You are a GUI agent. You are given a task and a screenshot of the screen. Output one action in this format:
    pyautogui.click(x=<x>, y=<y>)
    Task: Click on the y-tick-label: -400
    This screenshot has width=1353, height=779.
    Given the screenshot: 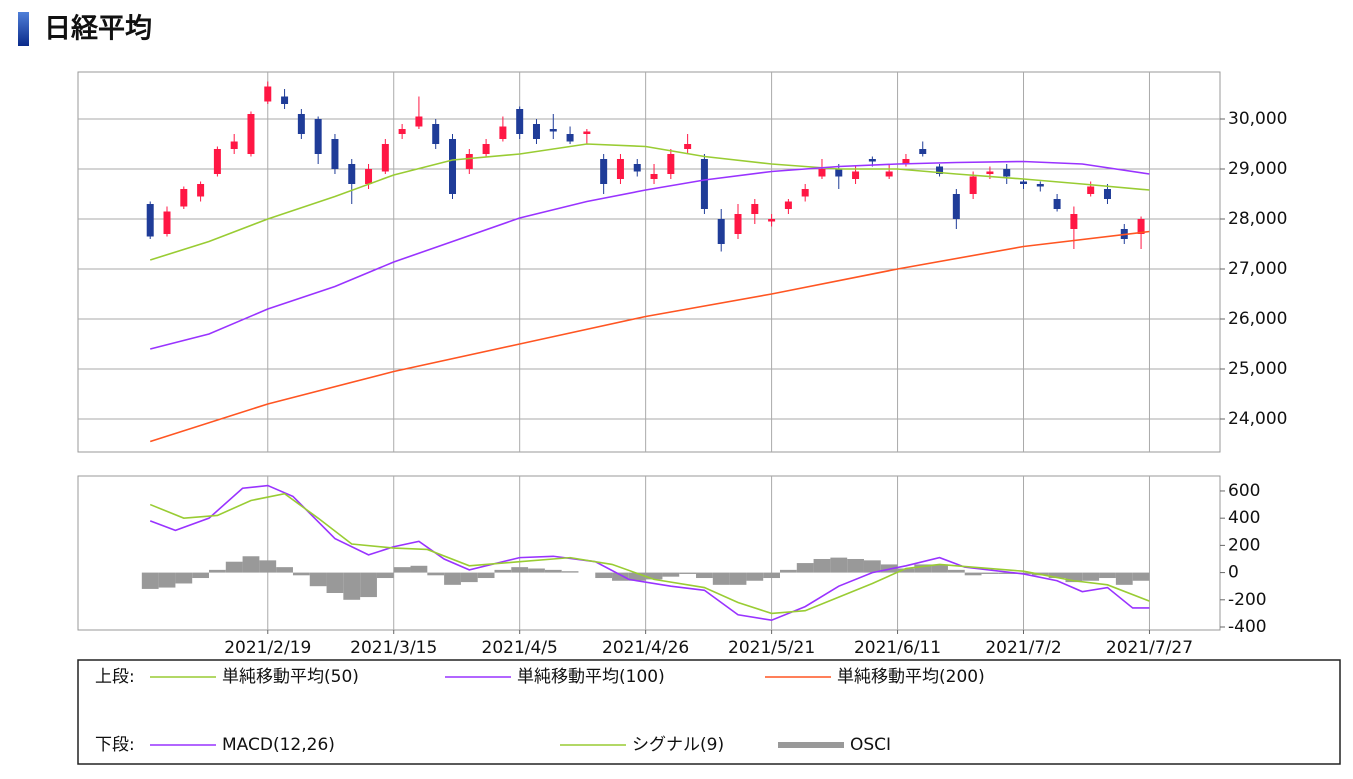 What is the action you would take?
    pyautogui.click(x=1247, y=627)
    